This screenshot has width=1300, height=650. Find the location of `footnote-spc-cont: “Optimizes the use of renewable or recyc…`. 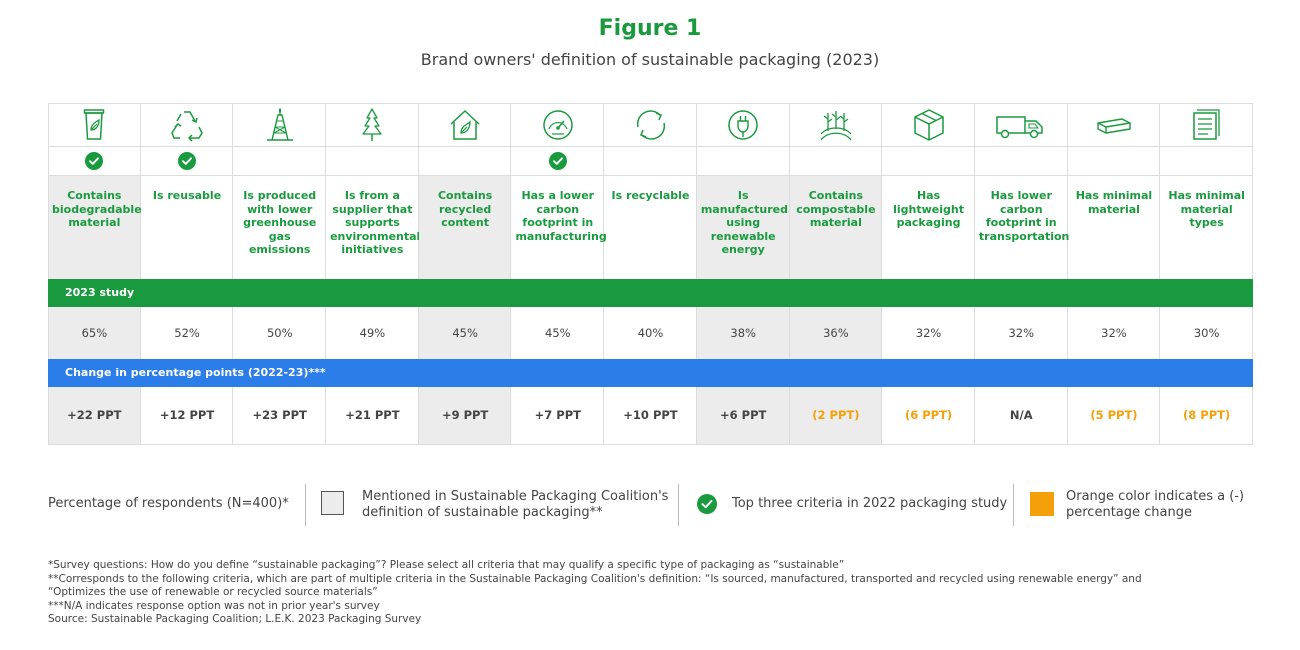

footnote-spc-cont: “Optimizes the use of renewable or recyc… is located at coordinates (213, 592).